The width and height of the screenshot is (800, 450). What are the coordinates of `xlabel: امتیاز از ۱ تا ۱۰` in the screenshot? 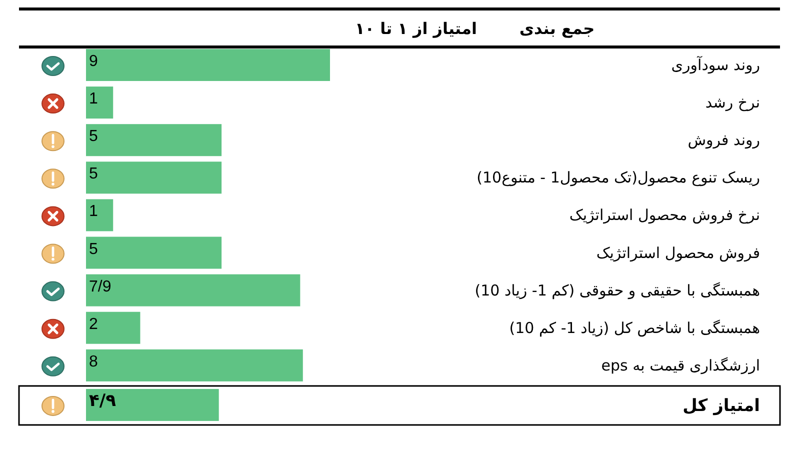 It's located at (416, 28).